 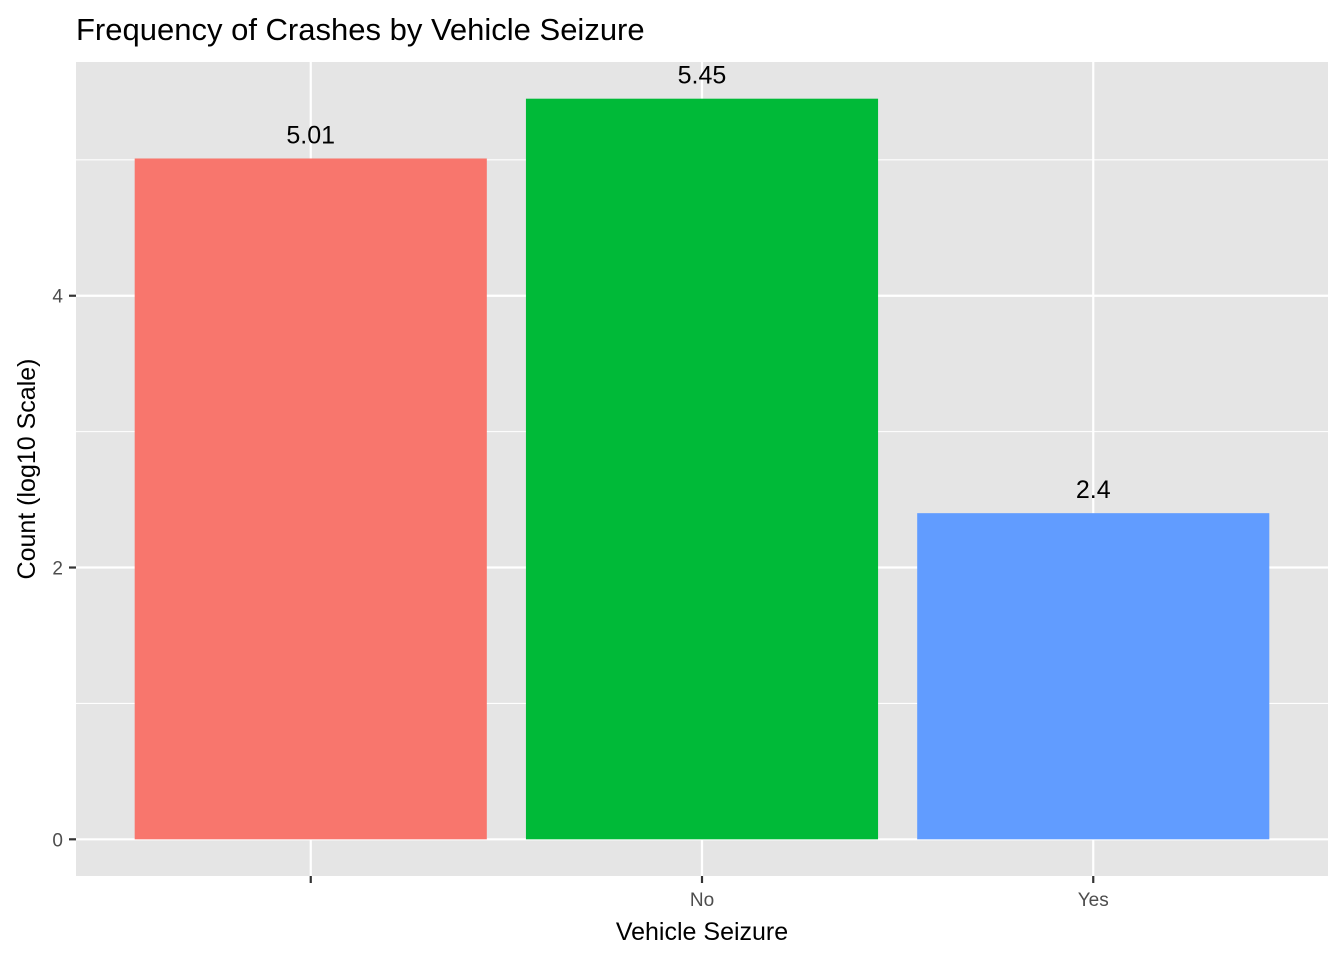 What do you see at coordinates (57, 840) in the screenshot?
I see `y-tick-label: 0` at bounding box center [57, 840].